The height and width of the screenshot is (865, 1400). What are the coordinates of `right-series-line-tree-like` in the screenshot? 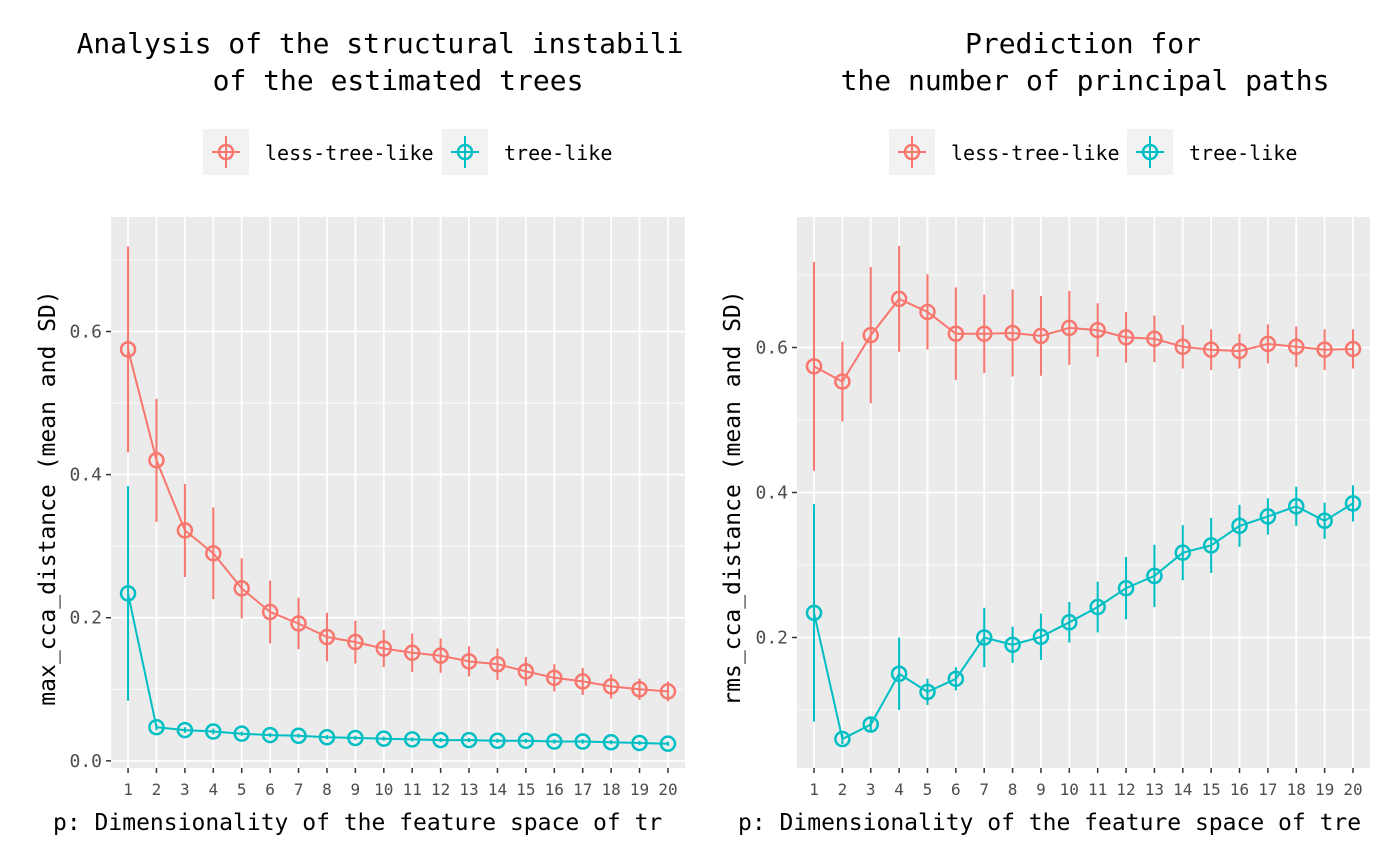 It's located at (1083, 621).